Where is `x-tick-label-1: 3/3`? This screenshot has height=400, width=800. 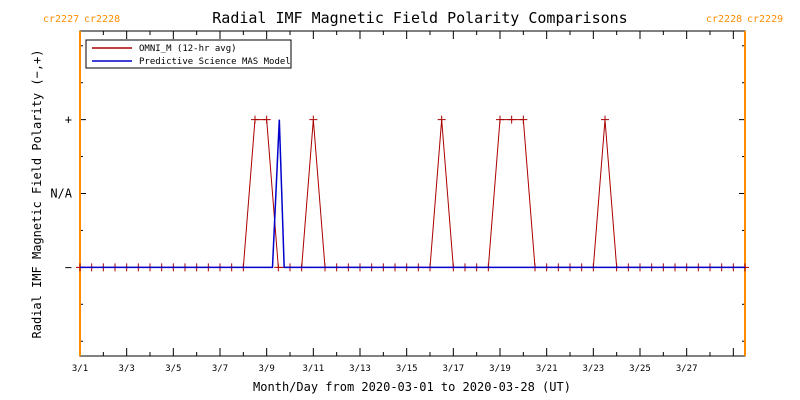 x-tick-label-1: 3/3 is located at coordinates (127, 369).